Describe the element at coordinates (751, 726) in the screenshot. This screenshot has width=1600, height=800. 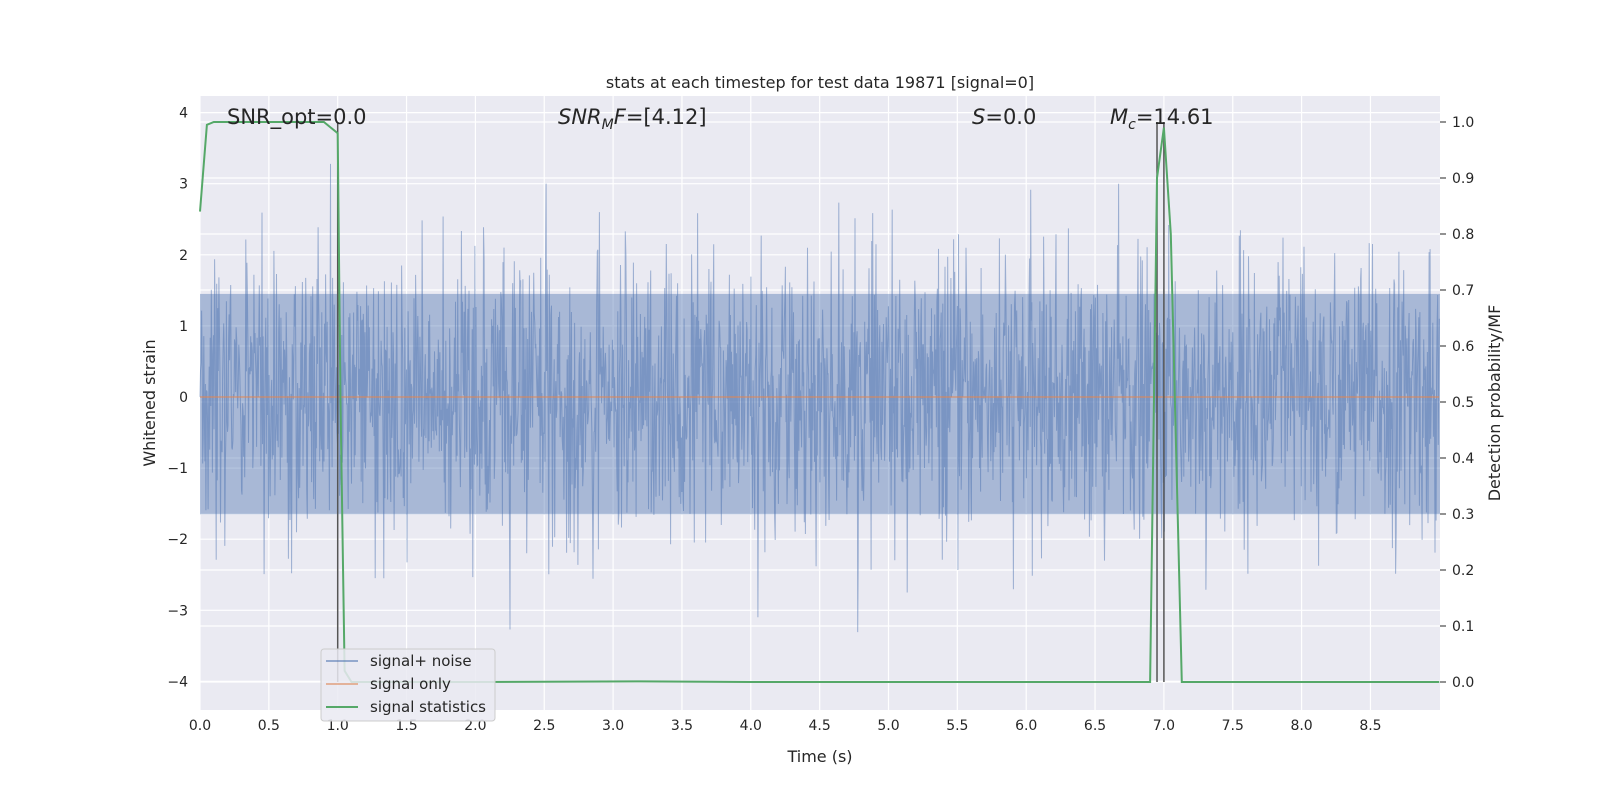
I see `x-tick-label: 4.0` at that location.